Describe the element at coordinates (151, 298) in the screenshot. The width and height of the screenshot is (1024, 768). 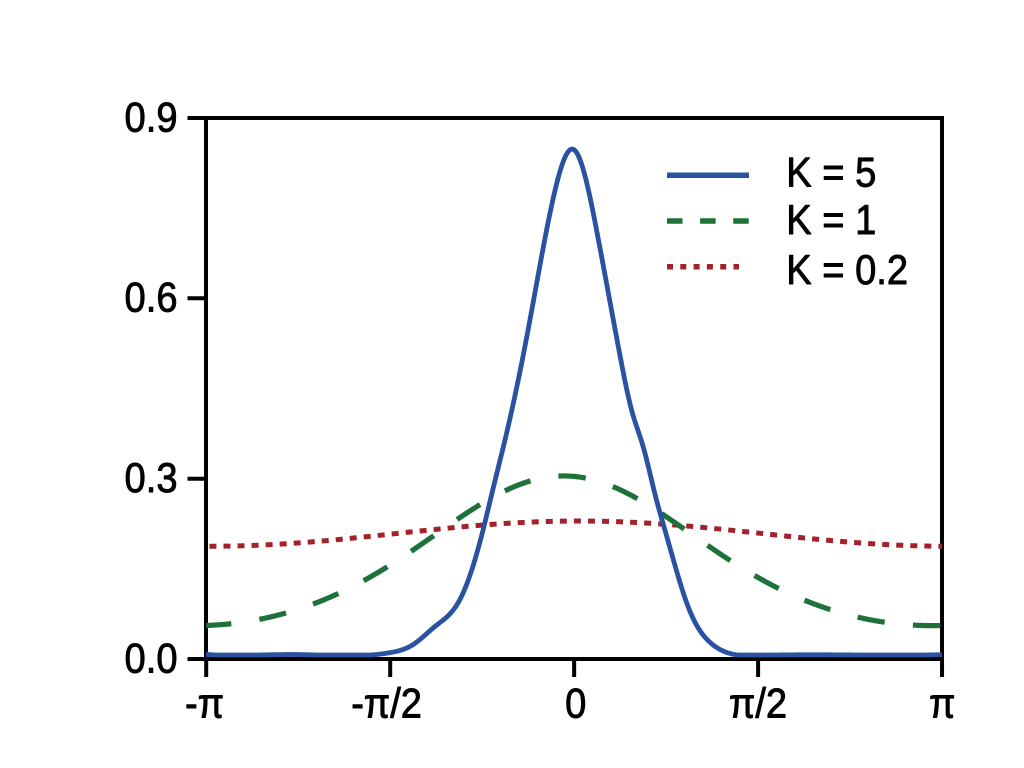
I see `svg-text: 0.6` at that location.